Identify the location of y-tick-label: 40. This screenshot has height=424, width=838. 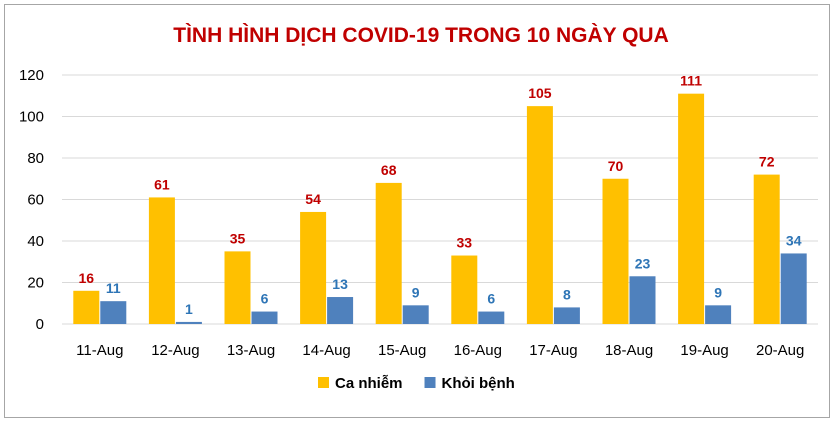
(35, 241).